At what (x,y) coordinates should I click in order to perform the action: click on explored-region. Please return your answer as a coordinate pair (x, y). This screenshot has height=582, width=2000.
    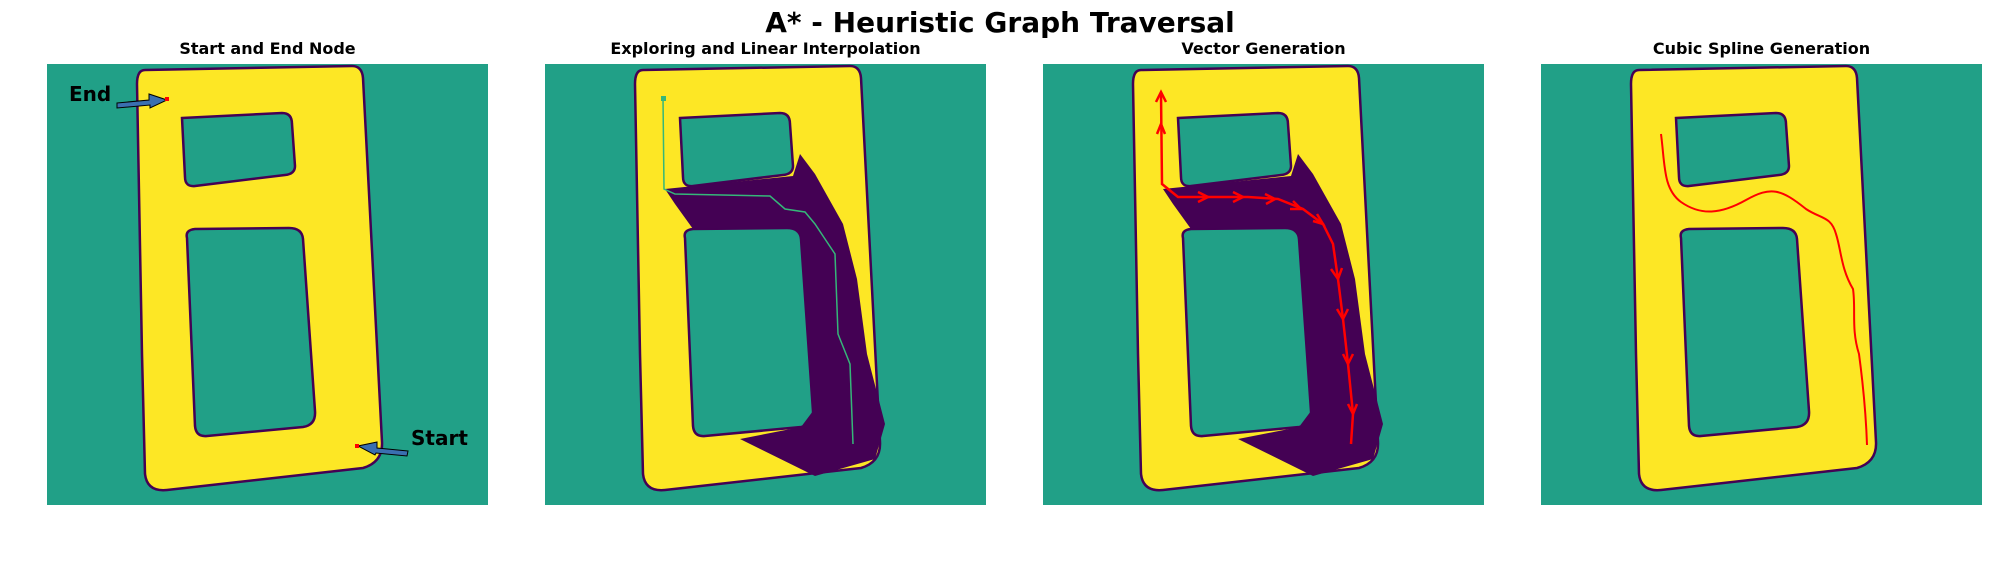
    Looking at the image, I should click on (775, 315).